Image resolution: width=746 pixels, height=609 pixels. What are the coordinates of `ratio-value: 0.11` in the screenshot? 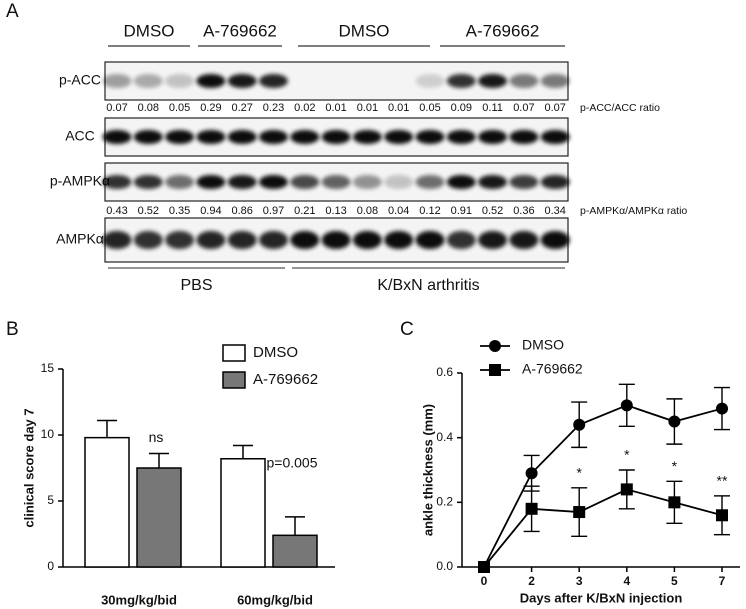 It's located at (492, 108).